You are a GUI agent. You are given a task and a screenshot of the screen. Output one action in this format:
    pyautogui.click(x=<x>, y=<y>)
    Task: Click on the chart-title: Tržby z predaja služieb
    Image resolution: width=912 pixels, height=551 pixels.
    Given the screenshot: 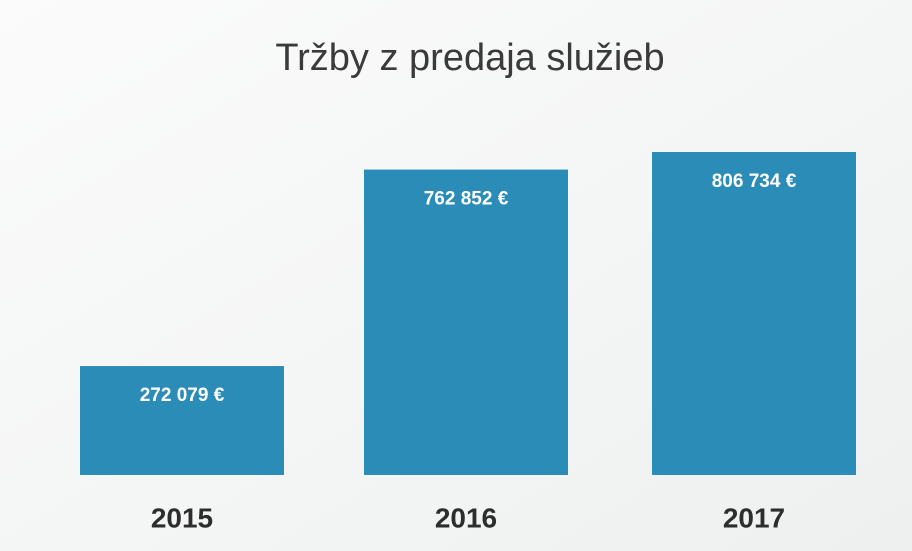 What is the action you would take?
    pyautogui.click(x=469, y=58)
    